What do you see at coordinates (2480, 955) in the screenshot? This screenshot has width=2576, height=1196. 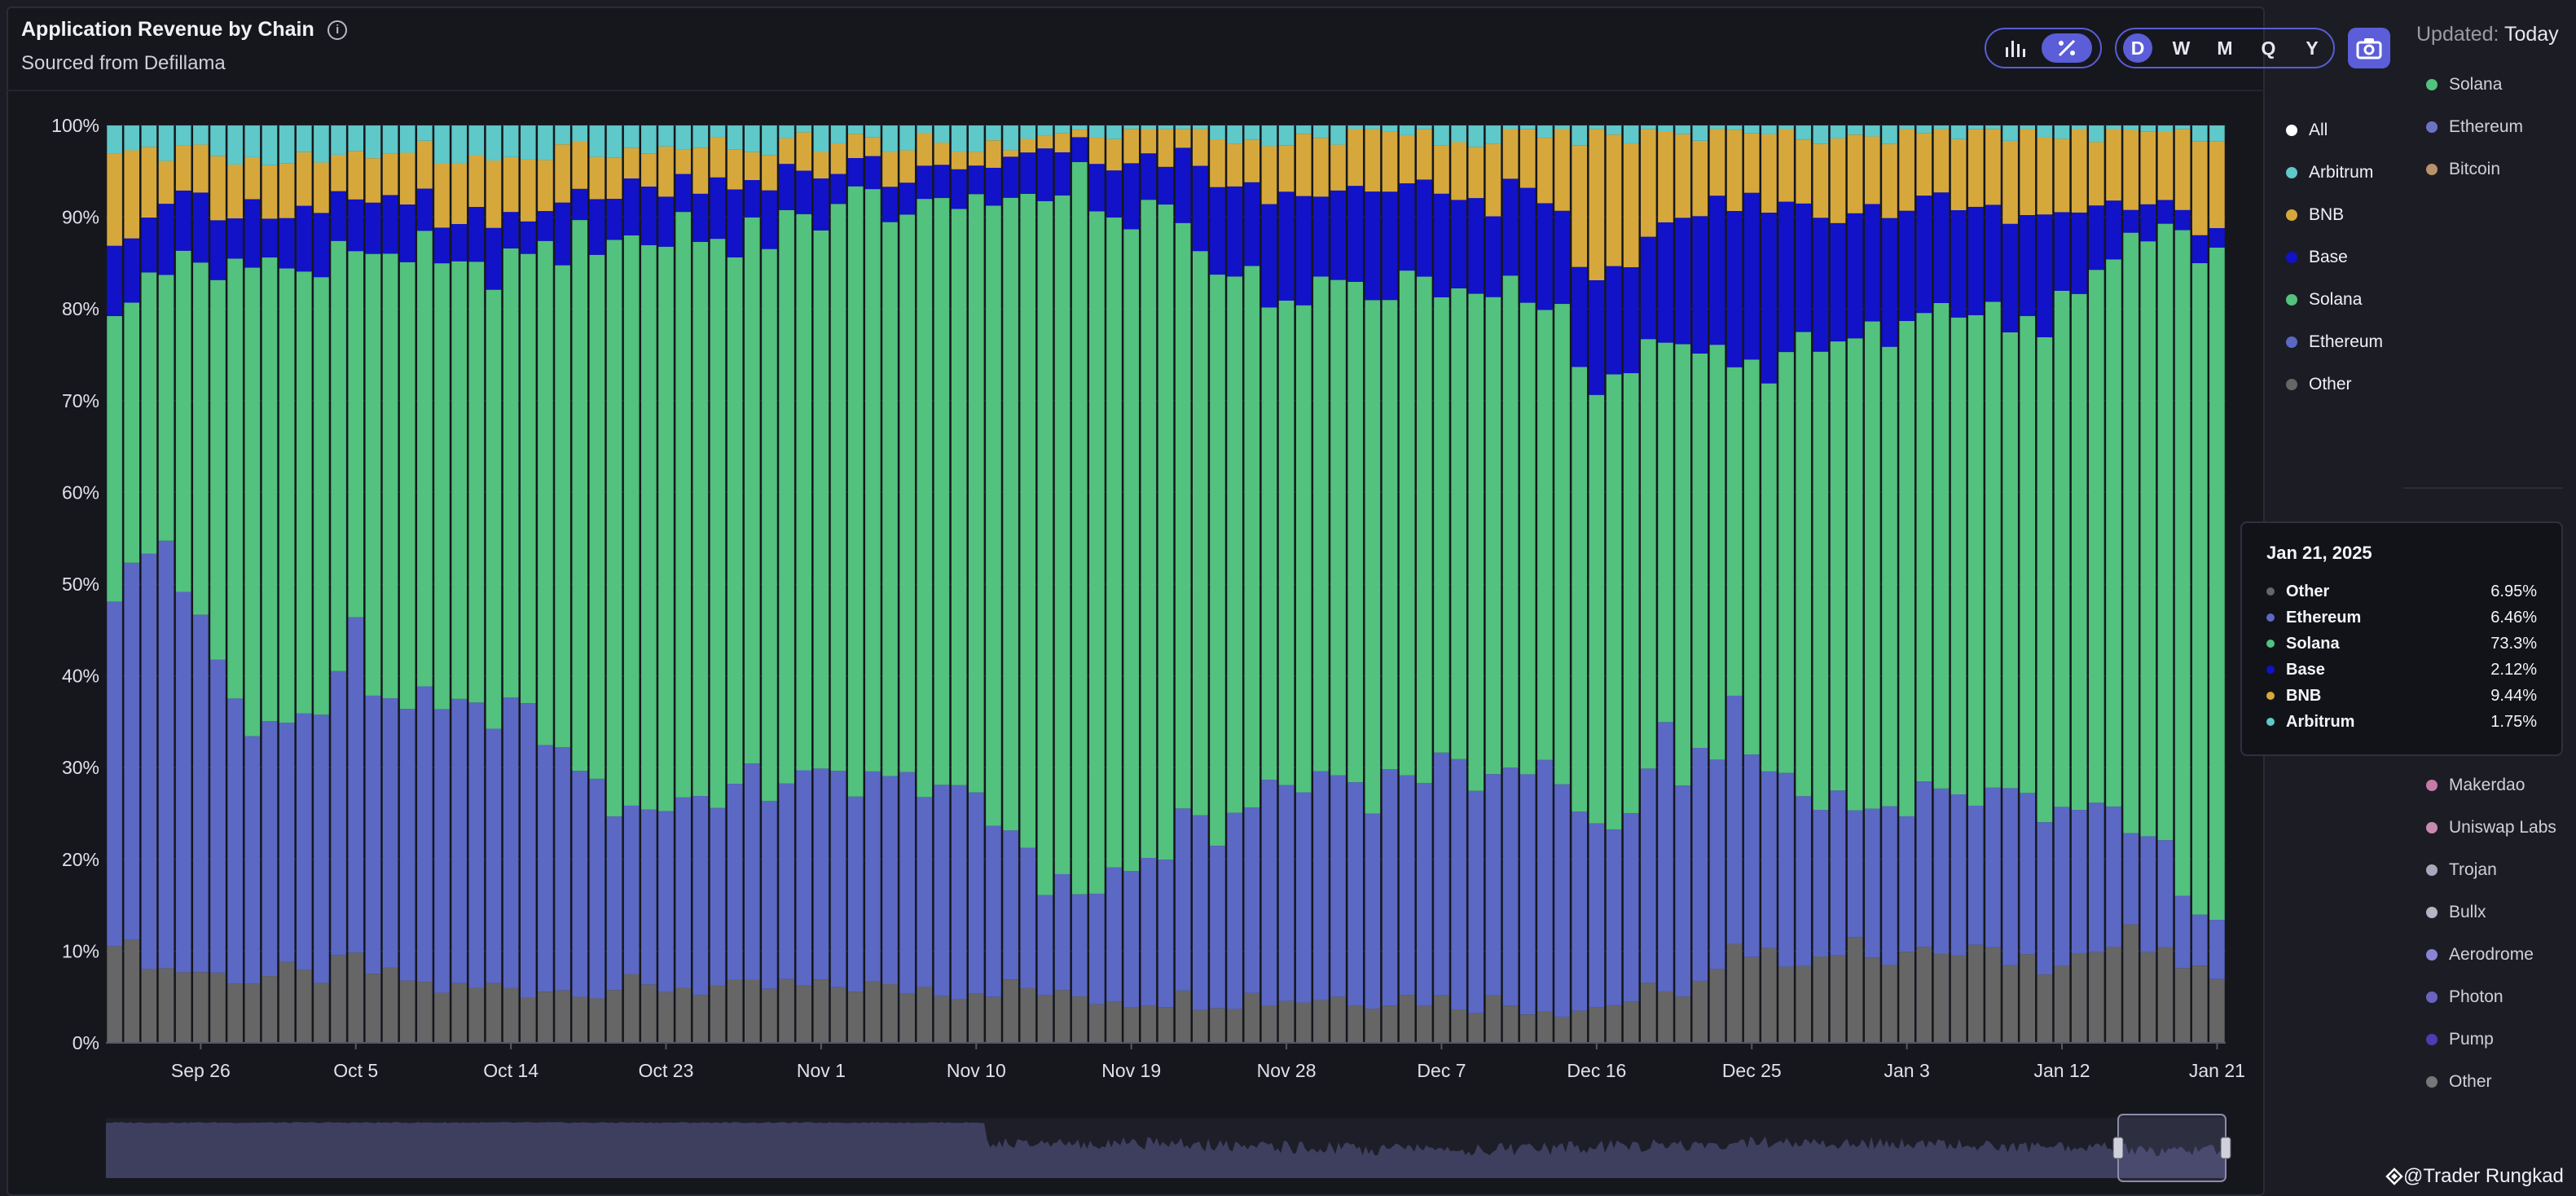 I see `side-item-aerodrome: Aerodrome` at bounding box center [2480, 955].